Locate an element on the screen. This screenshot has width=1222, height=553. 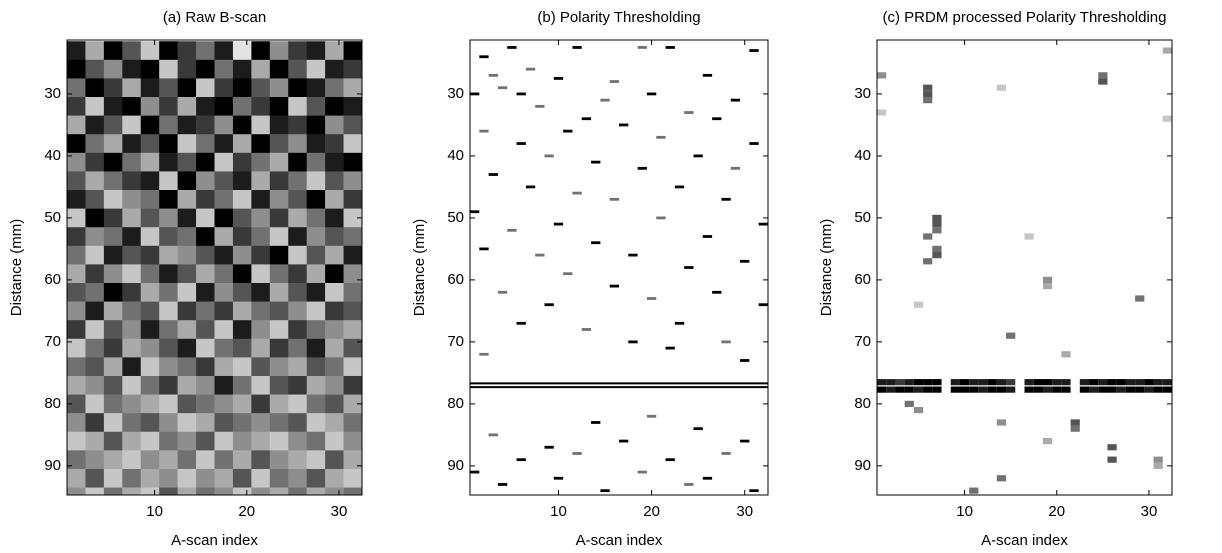
x-axis-label: A-scan index is located at coordinates (619, 540).